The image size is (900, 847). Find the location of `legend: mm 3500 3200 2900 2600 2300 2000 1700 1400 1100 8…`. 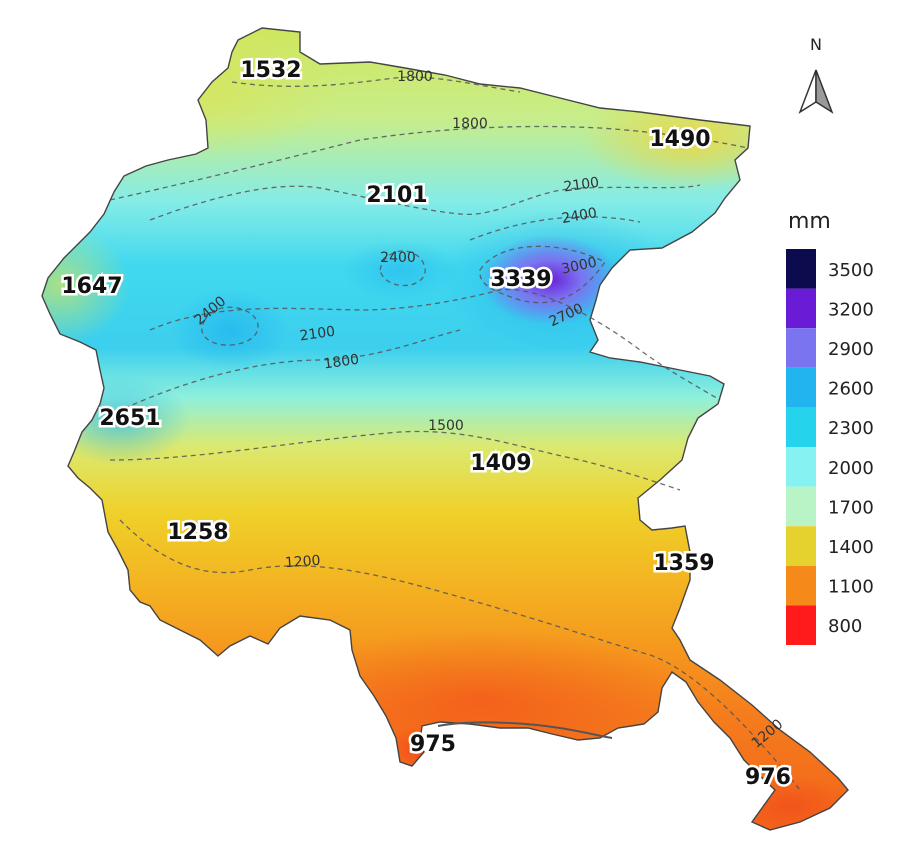

legend: mm 3500 3200 2900 2600 2300 2000 1700 1400 1100 8… is located at coordinates (830, 427).